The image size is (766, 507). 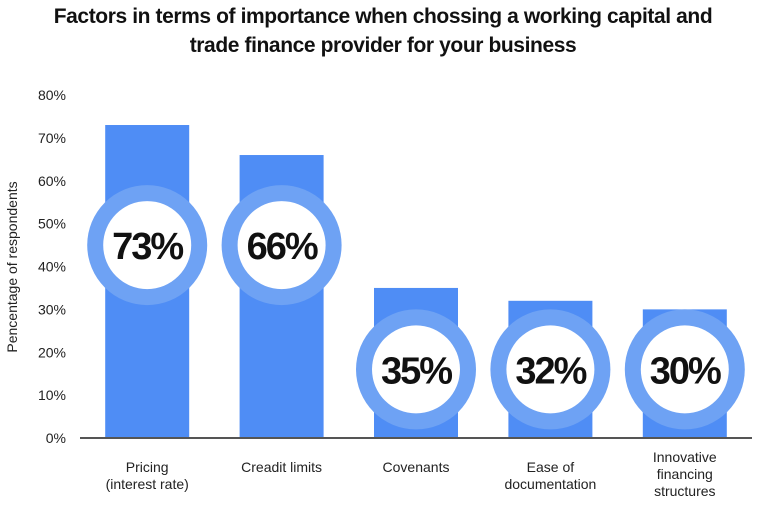 I want to click on data-label: 35%, so click(x=416, y=371).